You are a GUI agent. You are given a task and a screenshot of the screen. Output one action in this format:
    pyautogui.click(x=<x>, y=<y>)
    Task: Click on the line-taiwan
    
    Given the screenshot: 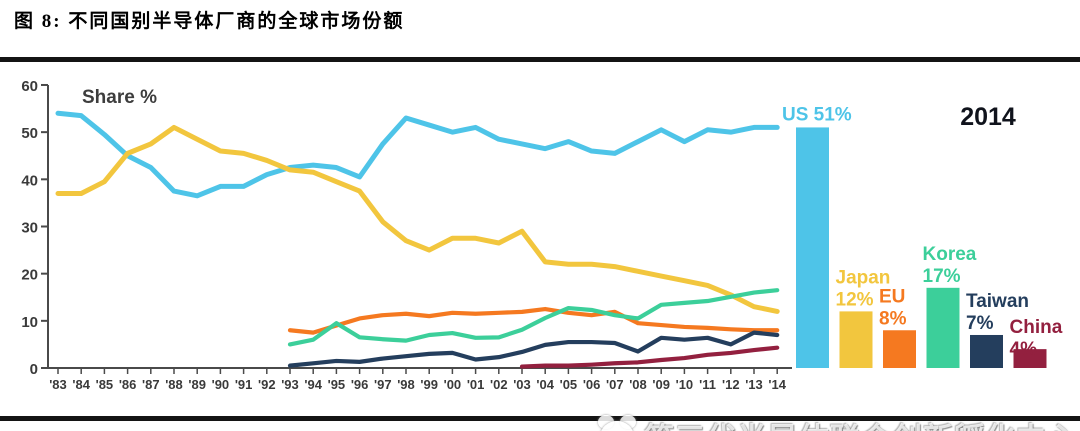 What is the action you would take?
    pyautogui.click(x=533, y=349)
    